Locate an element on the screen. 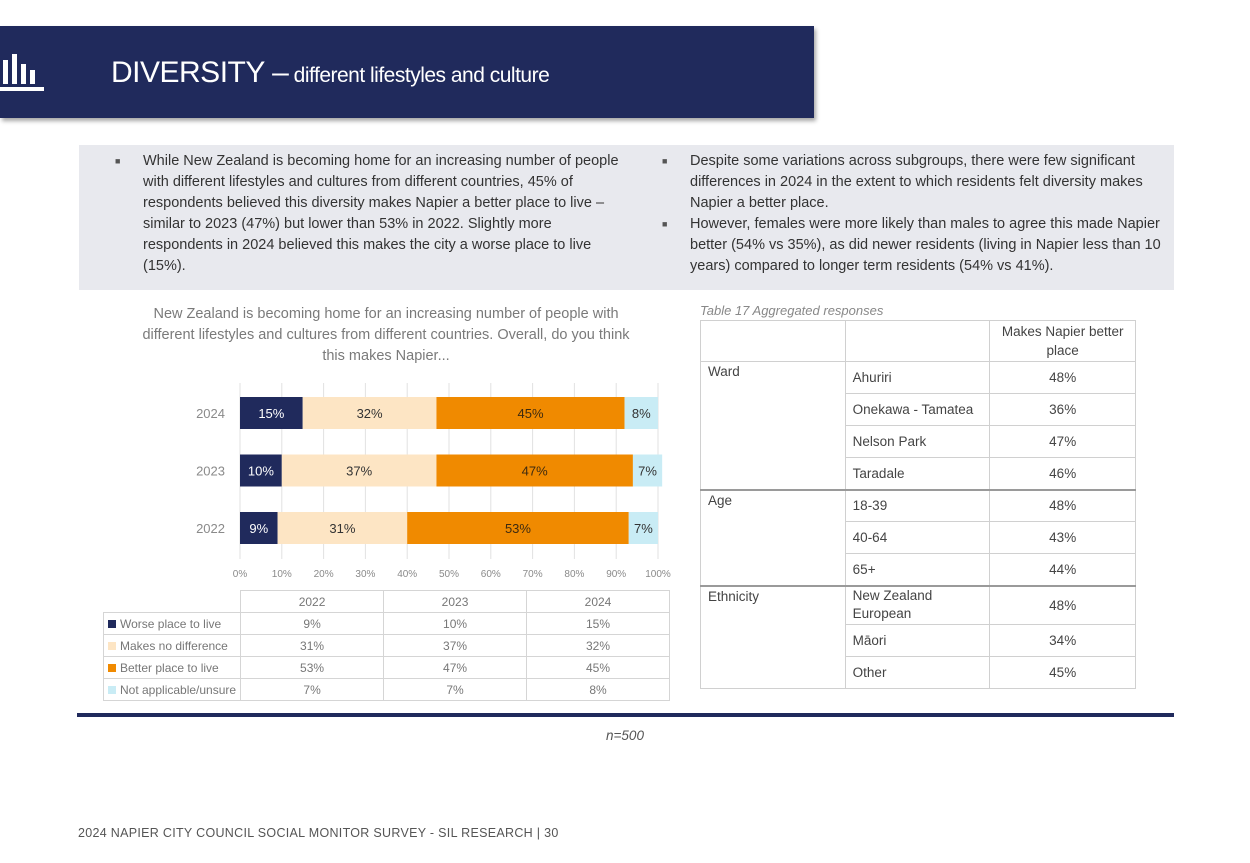 The width and height of the screenshot is (1250, 863). agg-table-row: Age 18-39 48% is located at coordinates (918, 537).